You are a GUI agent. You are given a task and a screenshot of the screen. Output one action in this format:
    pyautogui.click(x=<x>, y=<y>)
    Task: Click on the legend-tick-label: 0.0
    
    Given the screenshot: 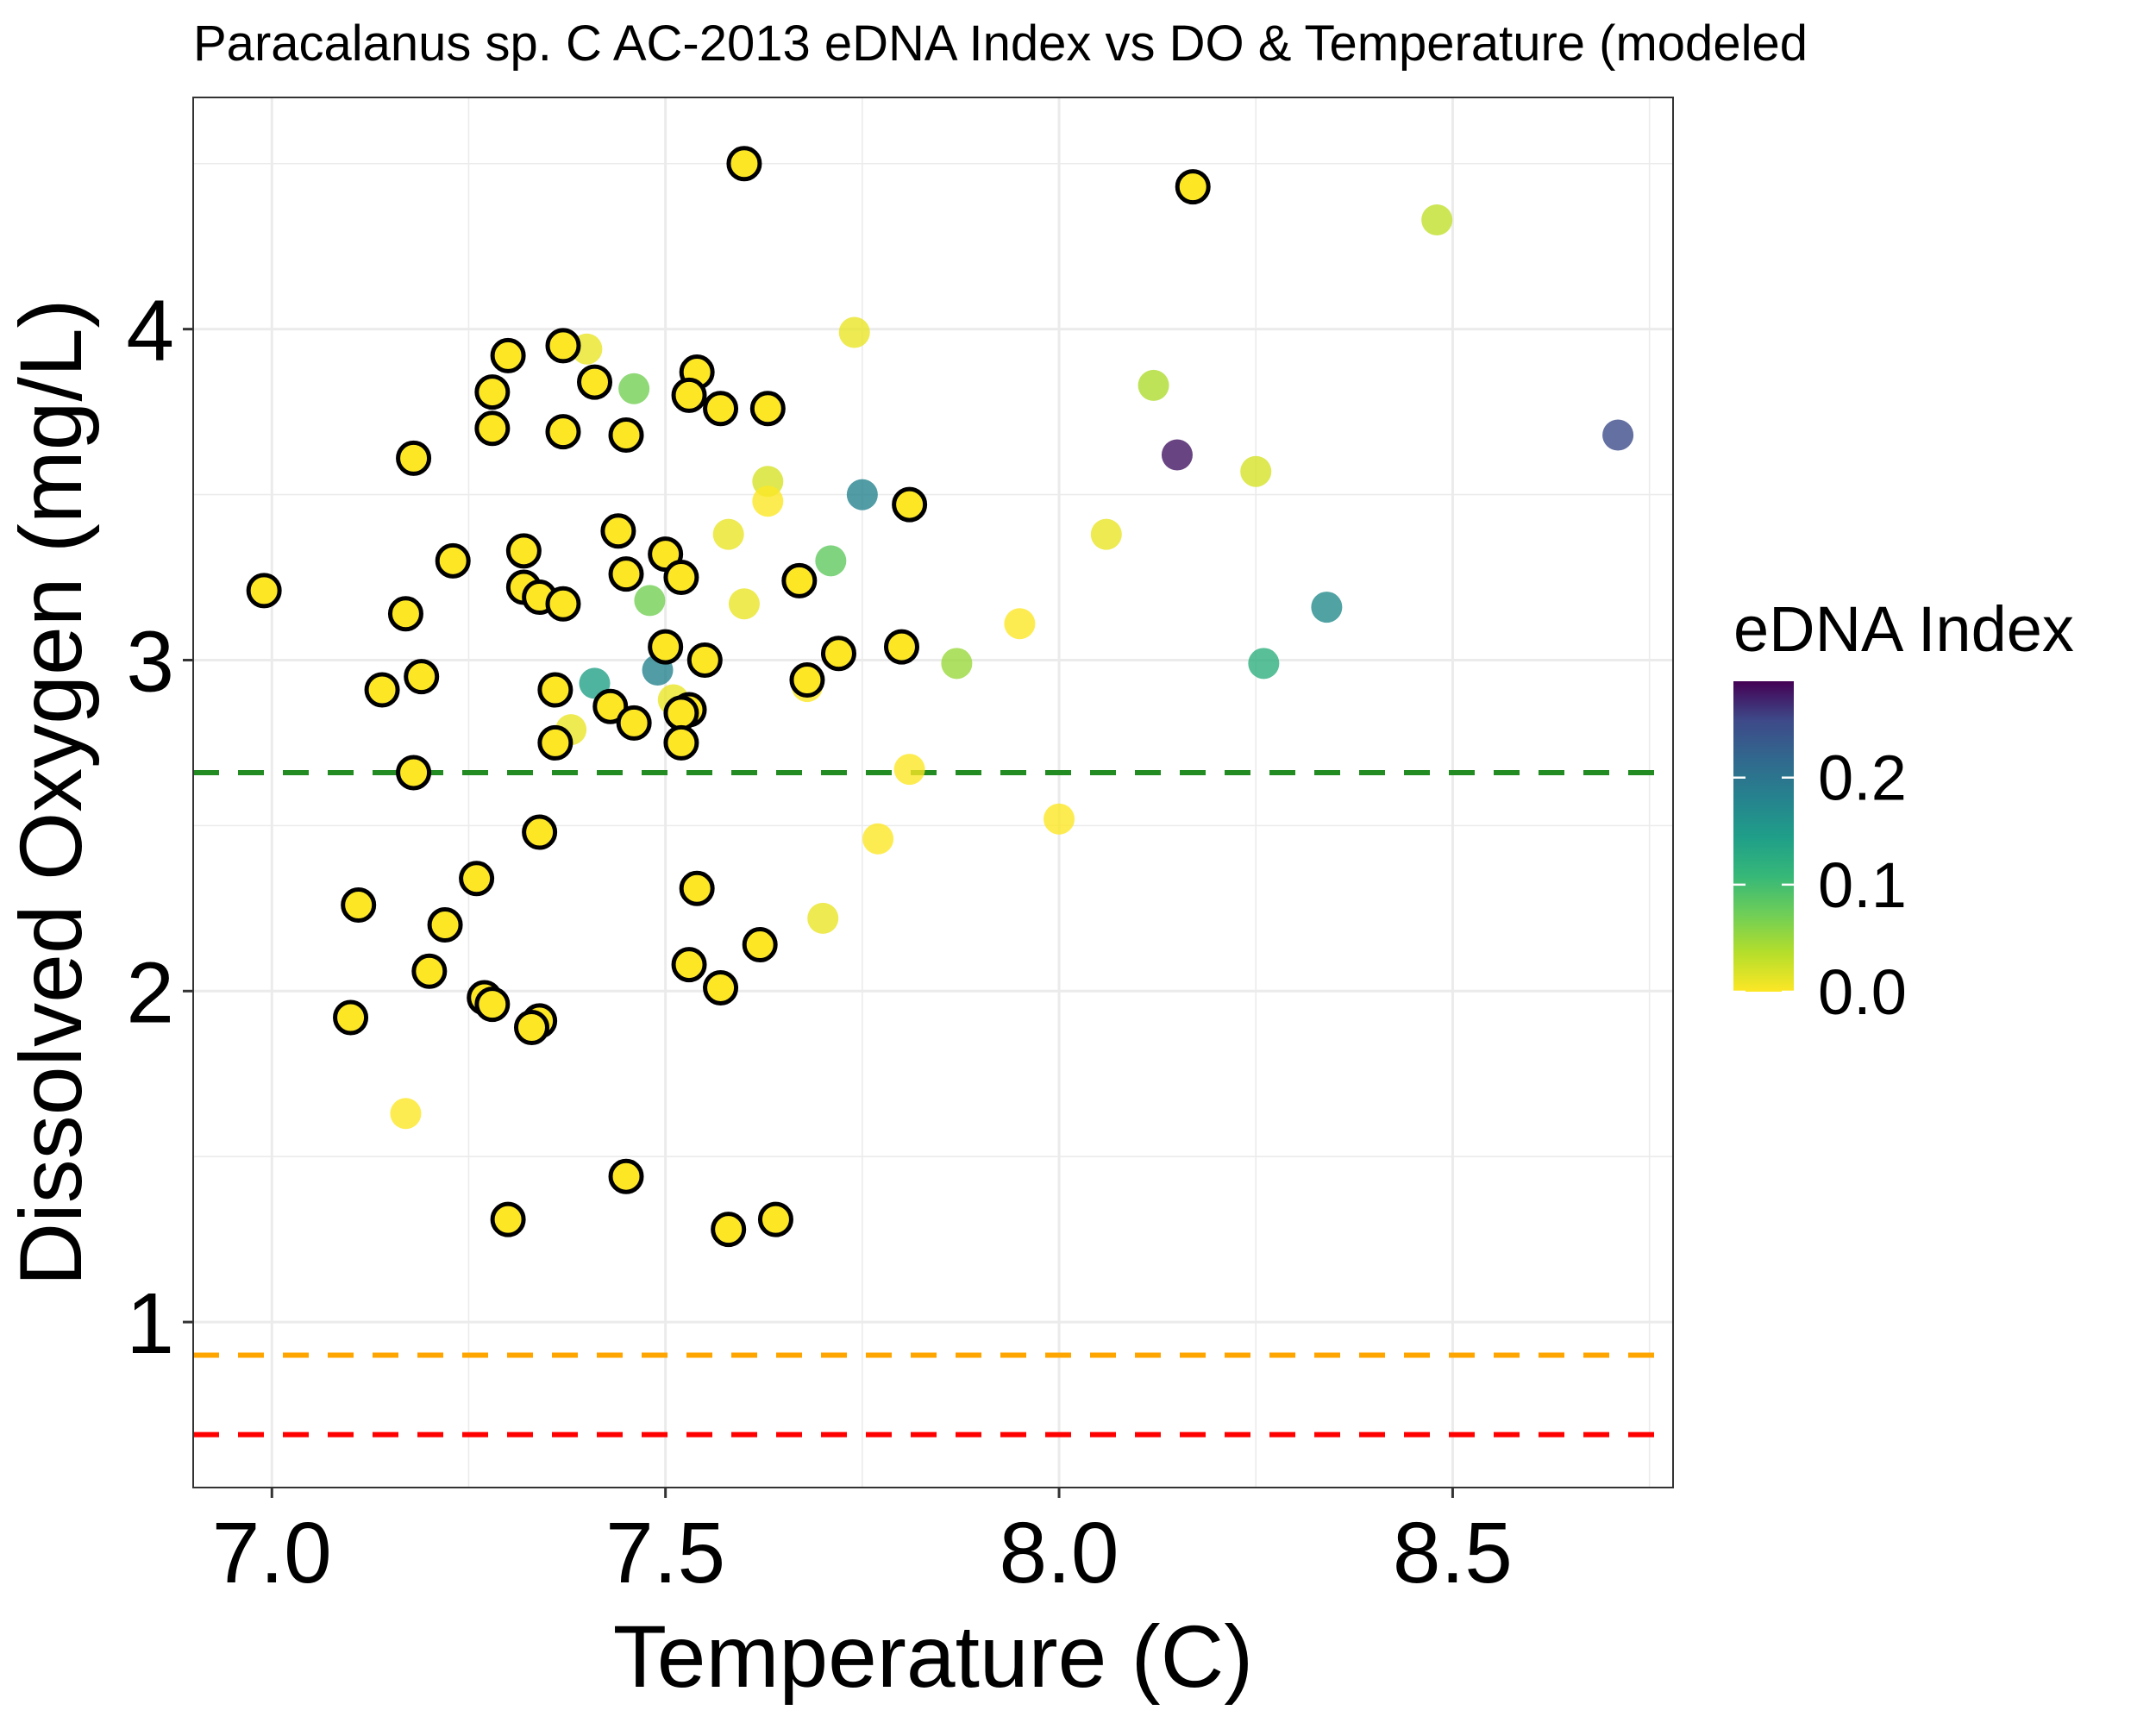 What is the action you would take?
    pyautogui.click(x=1863, y=992)
    